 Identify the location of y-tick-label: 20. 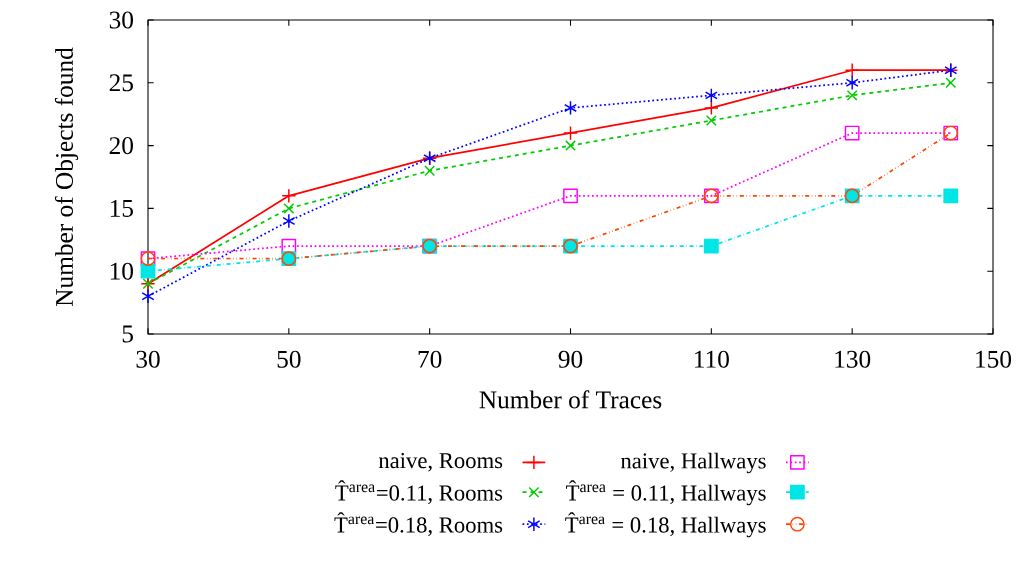
(121, 146).